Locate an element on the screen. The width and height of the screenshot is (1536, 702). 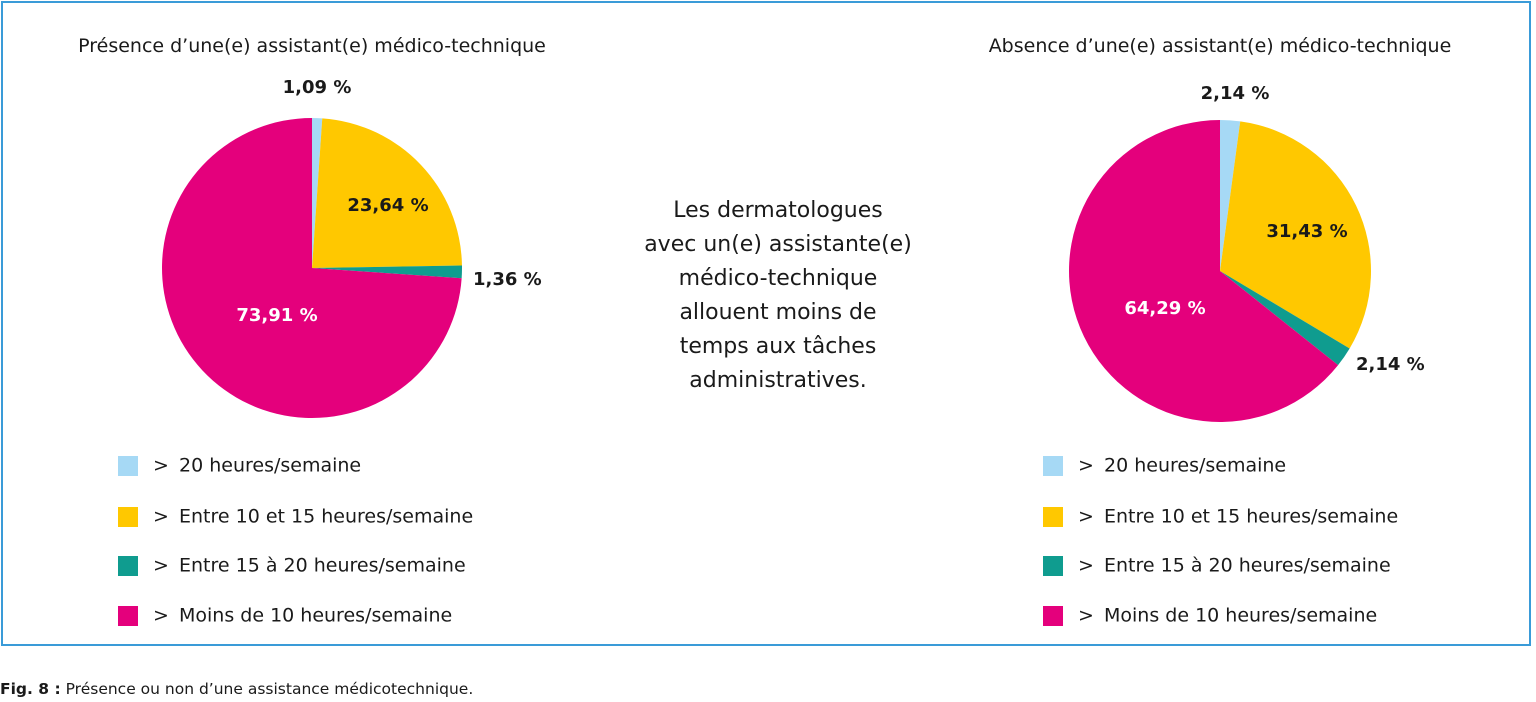
annotation-line: médico-technique is located at coordinates (778, 278).